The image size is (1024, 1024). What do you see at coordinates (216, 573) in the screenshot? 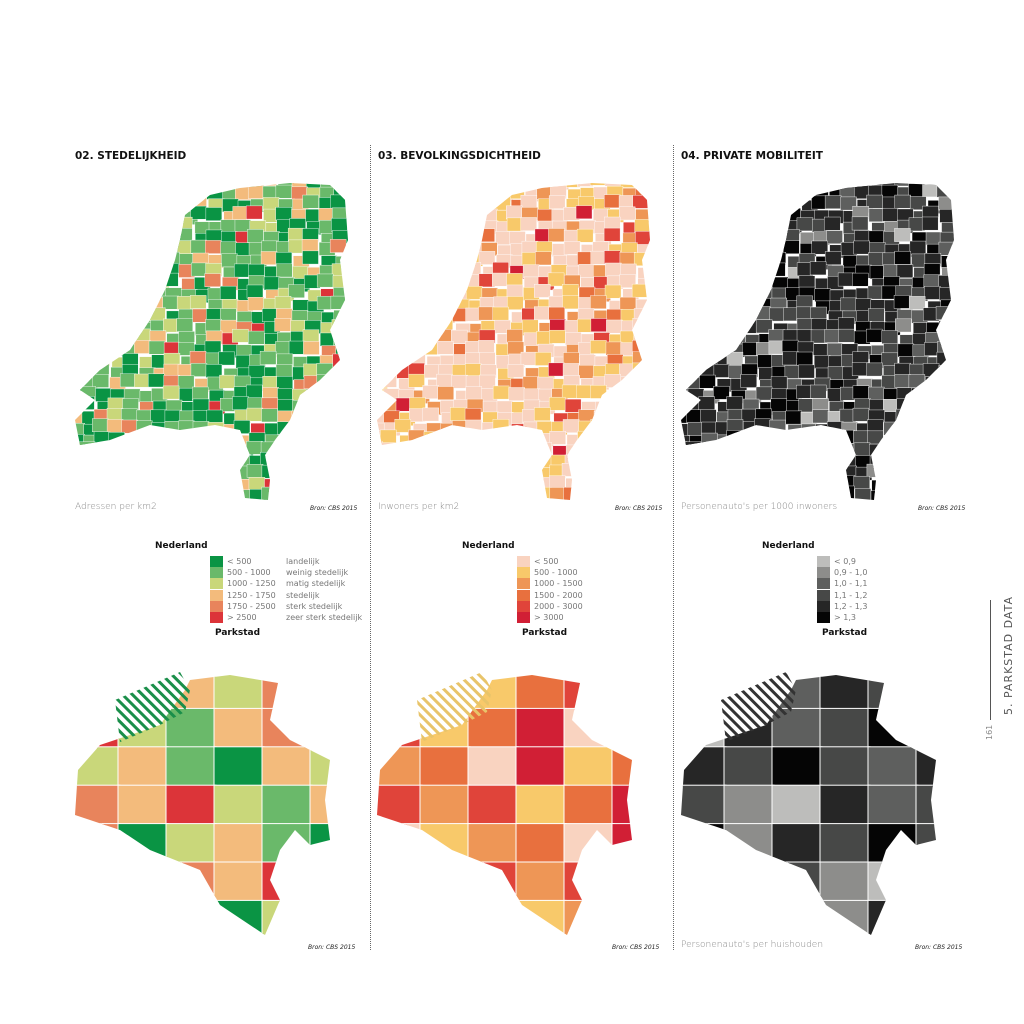
I see `legend-swatch` at bounding box center [216, 573].